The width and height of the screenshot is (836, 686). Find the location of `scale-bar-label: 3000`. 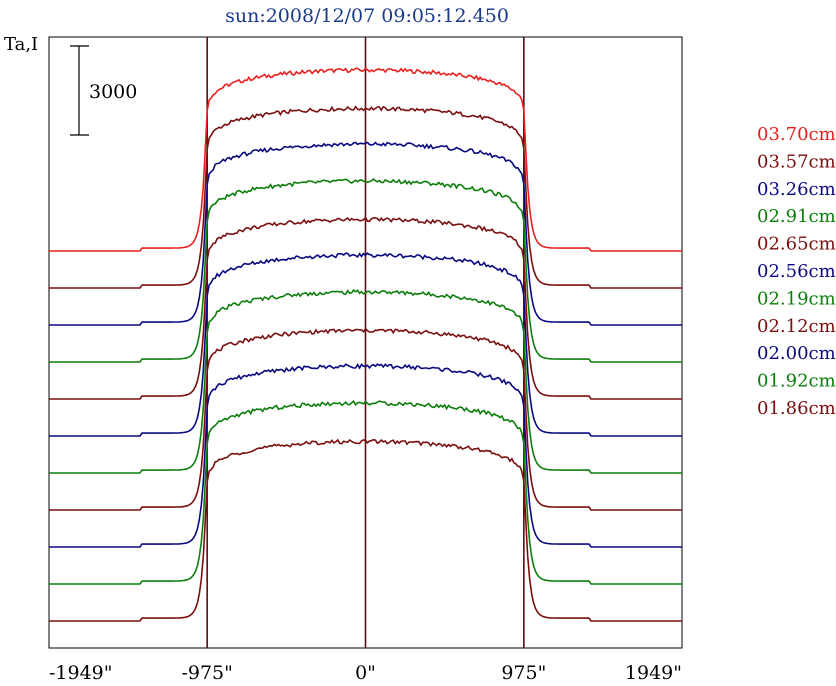

scale-bar-label: 3000 is located at coordinates (113, 92).